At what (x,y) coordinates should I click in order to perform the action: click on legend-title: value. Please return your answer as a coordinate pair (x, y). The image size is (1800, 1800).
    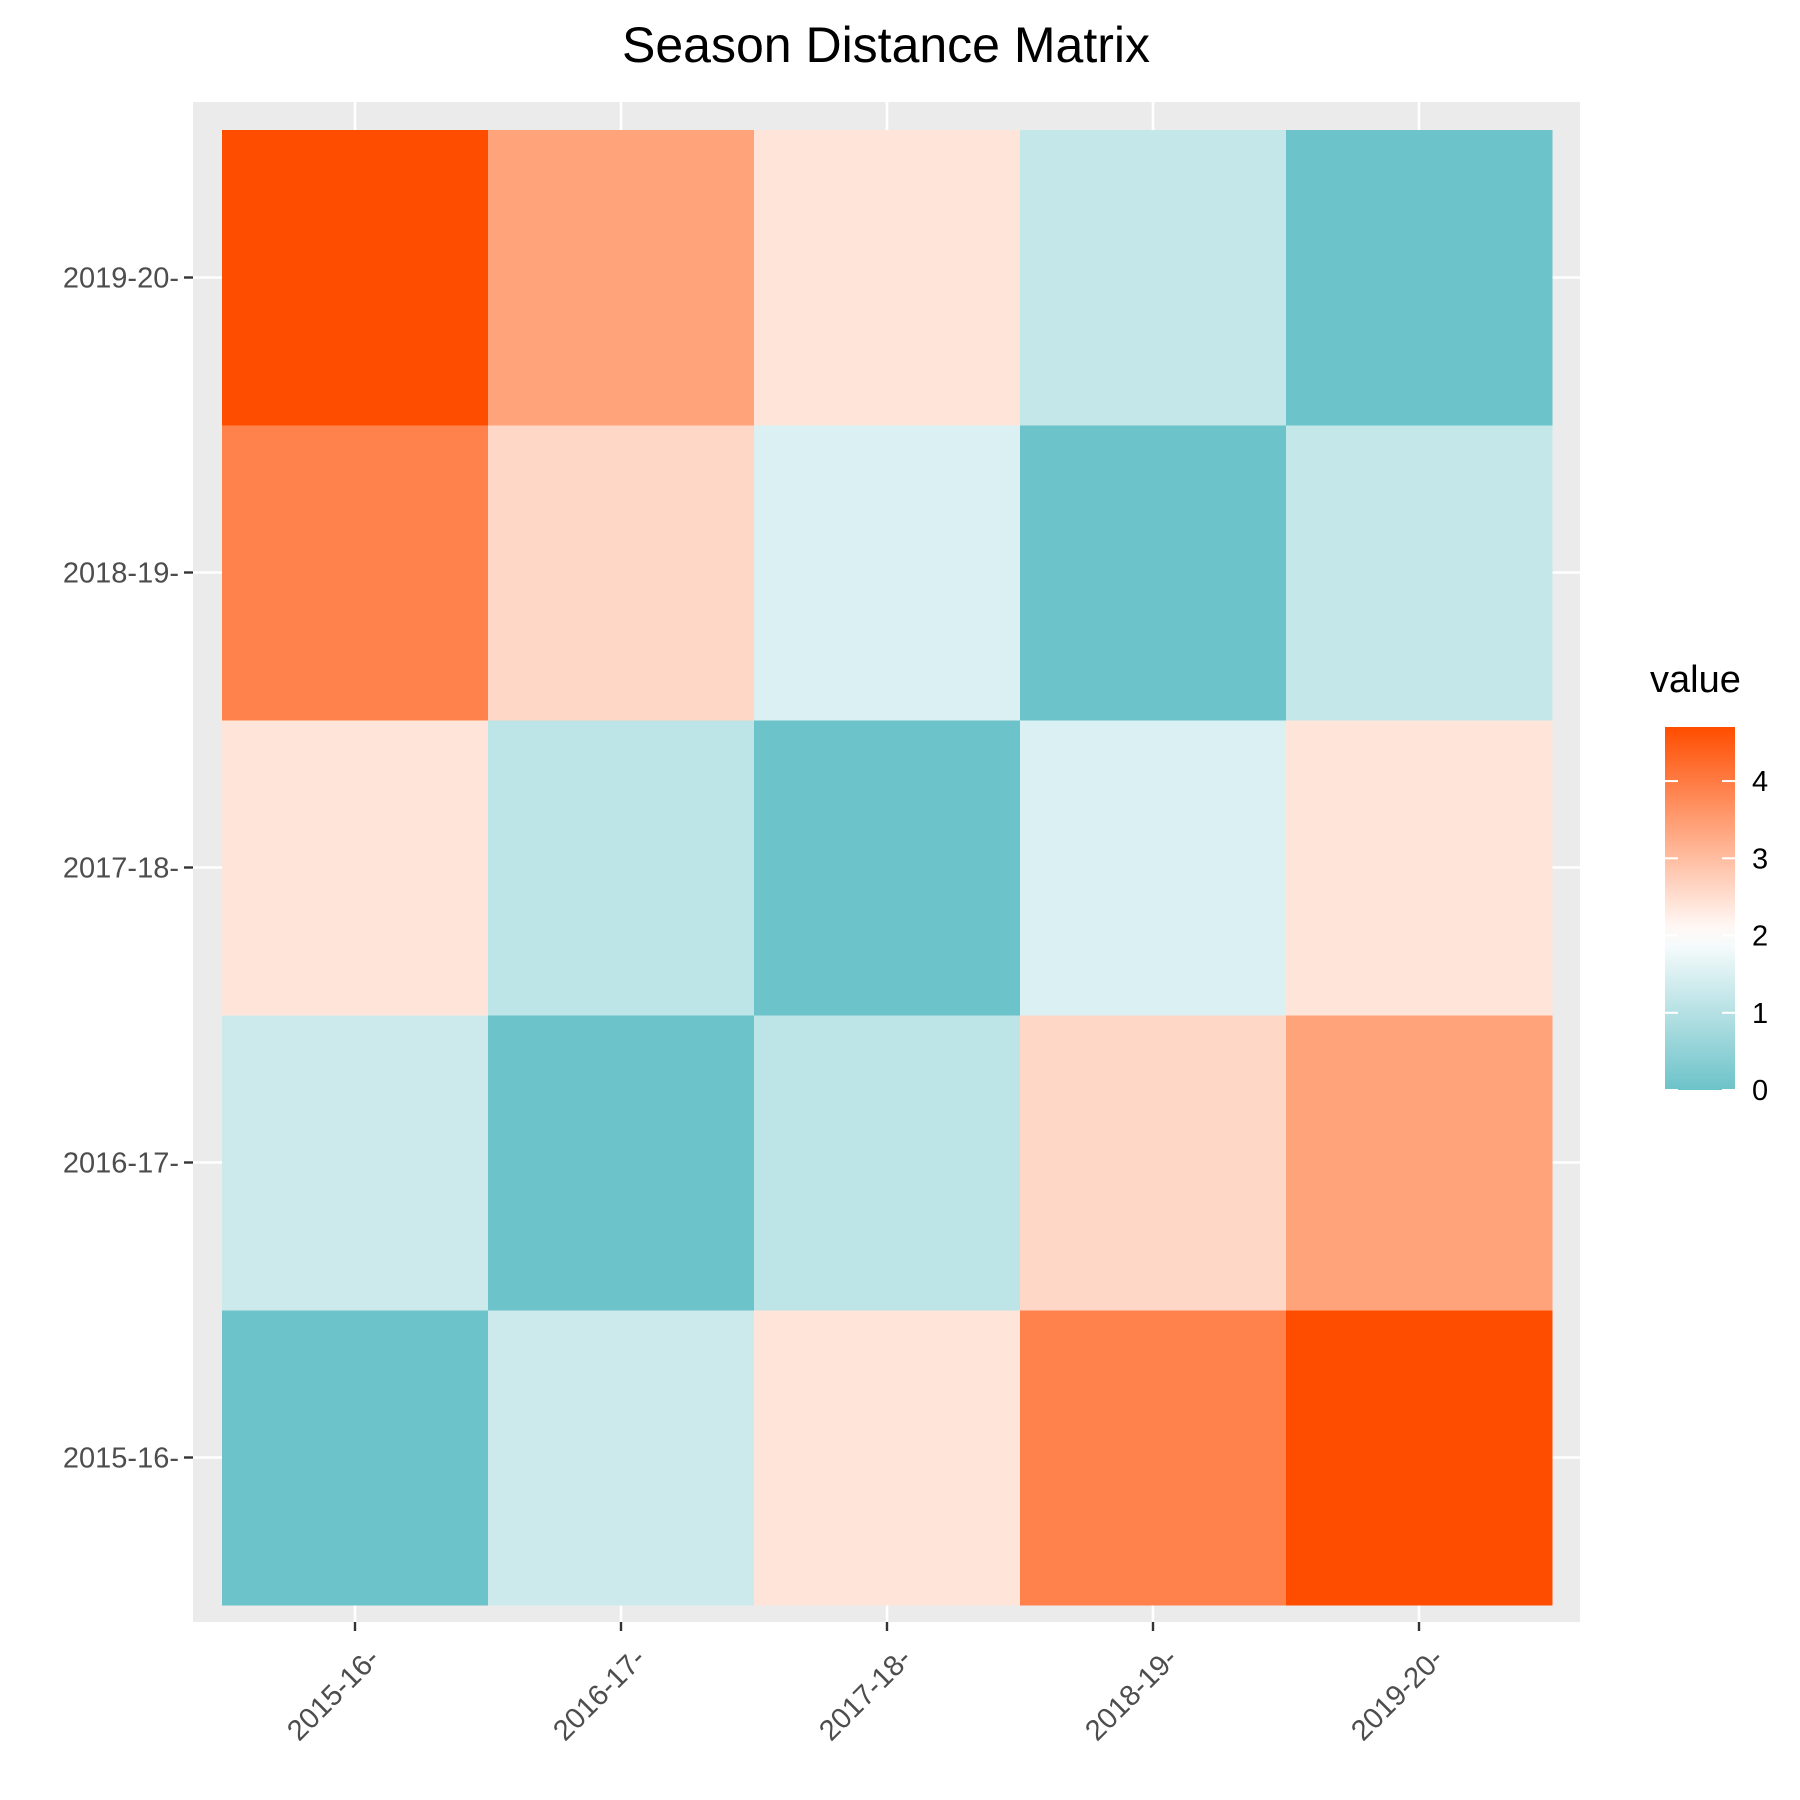
    Looking at the image, I should click on (1695, 680).